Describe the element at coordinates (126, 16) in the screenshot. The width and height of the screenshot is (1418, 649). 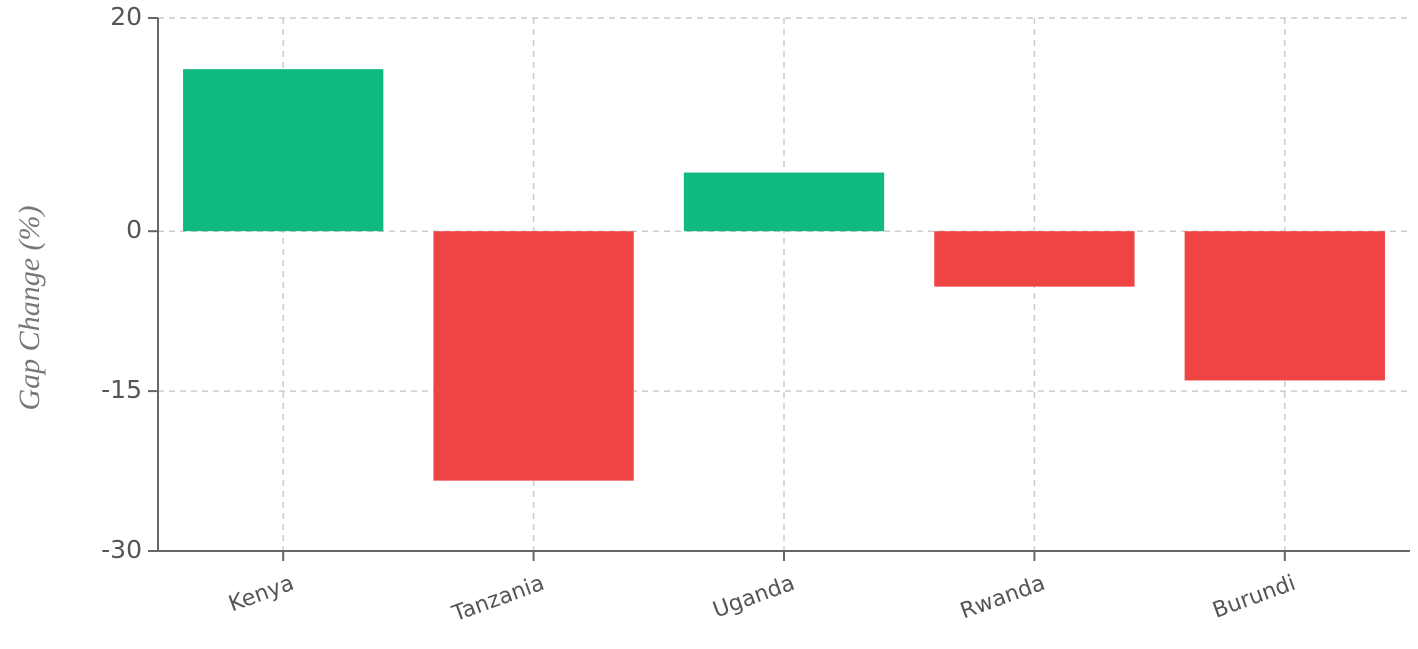
I see `y-tick-label: 20` at that location.